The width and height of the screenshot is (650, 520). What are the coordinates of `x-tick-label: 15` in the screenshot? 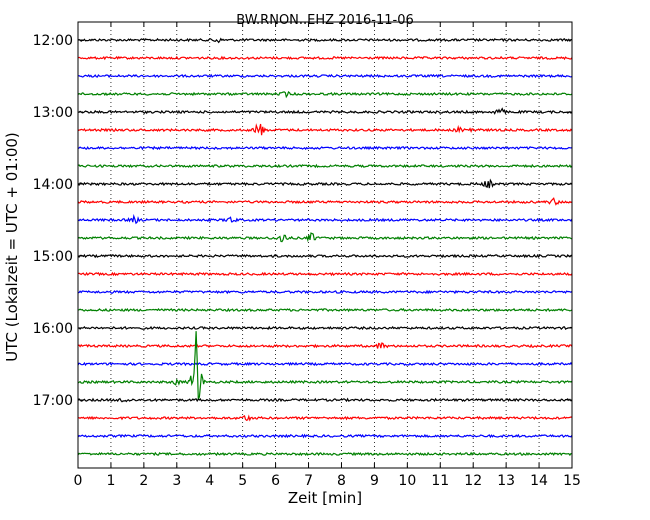 It's located at (572, 481).